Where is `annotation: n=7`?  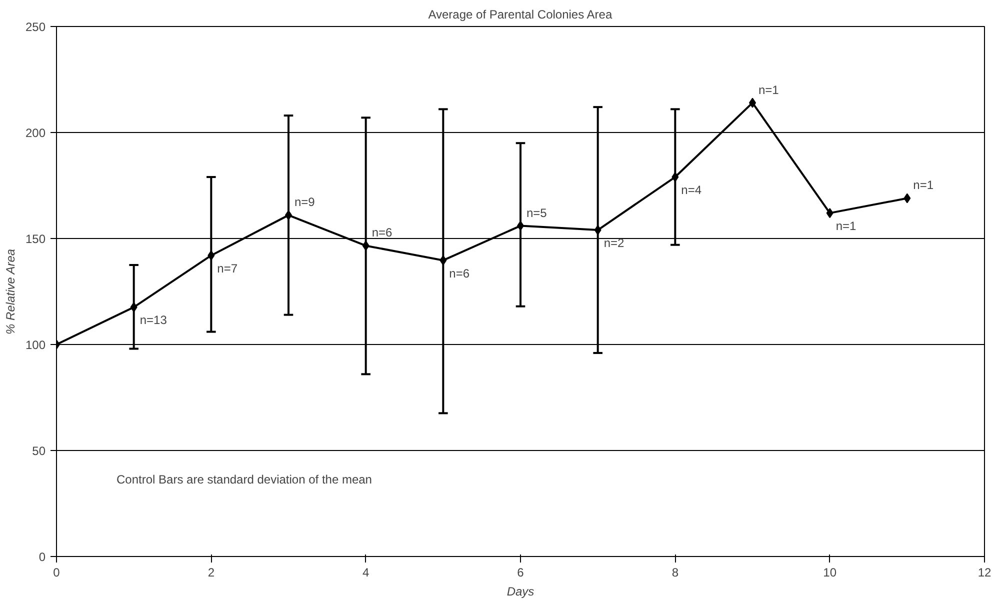
annotation: n=7 is located at coordinates (227, 268).